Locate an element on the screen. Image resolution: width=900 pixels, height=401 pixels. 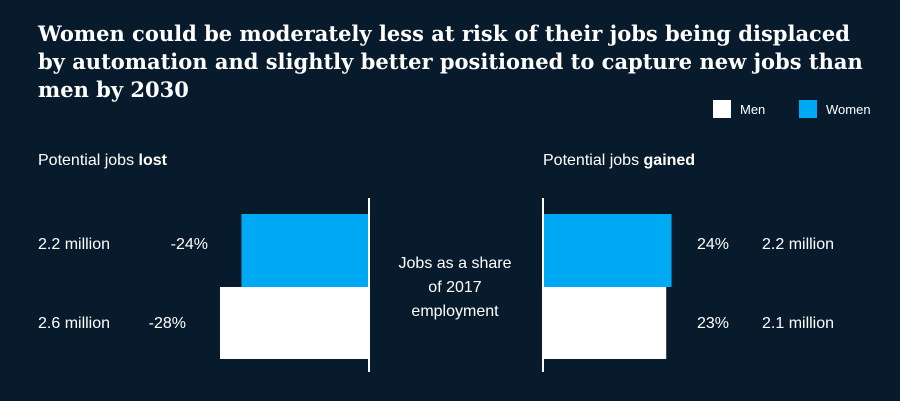
legend-label-men: Men is located at coordinates (753, 109).